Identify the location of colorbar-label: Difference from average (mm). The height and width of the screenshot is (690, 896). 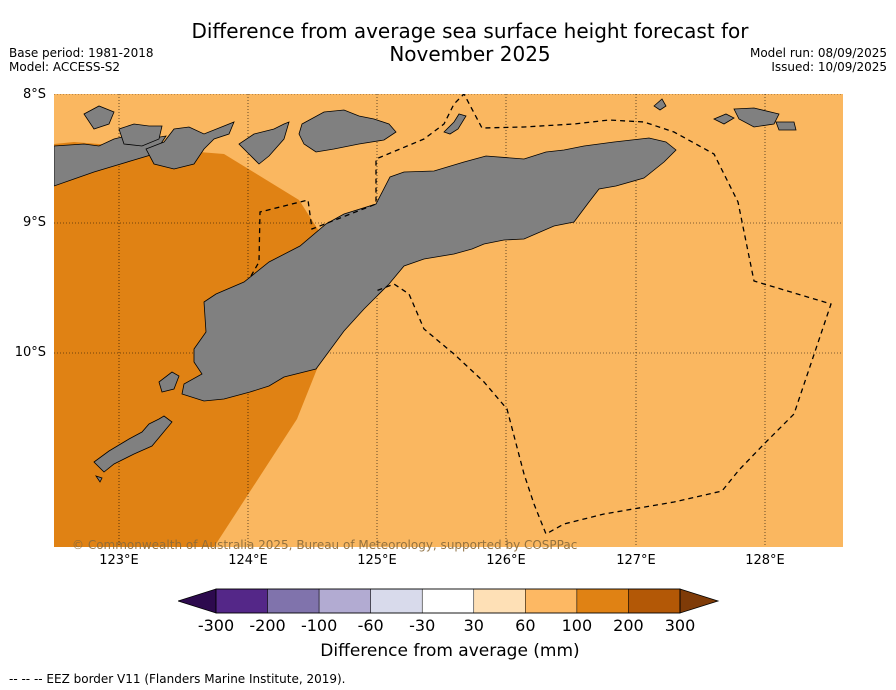
(450, 651).